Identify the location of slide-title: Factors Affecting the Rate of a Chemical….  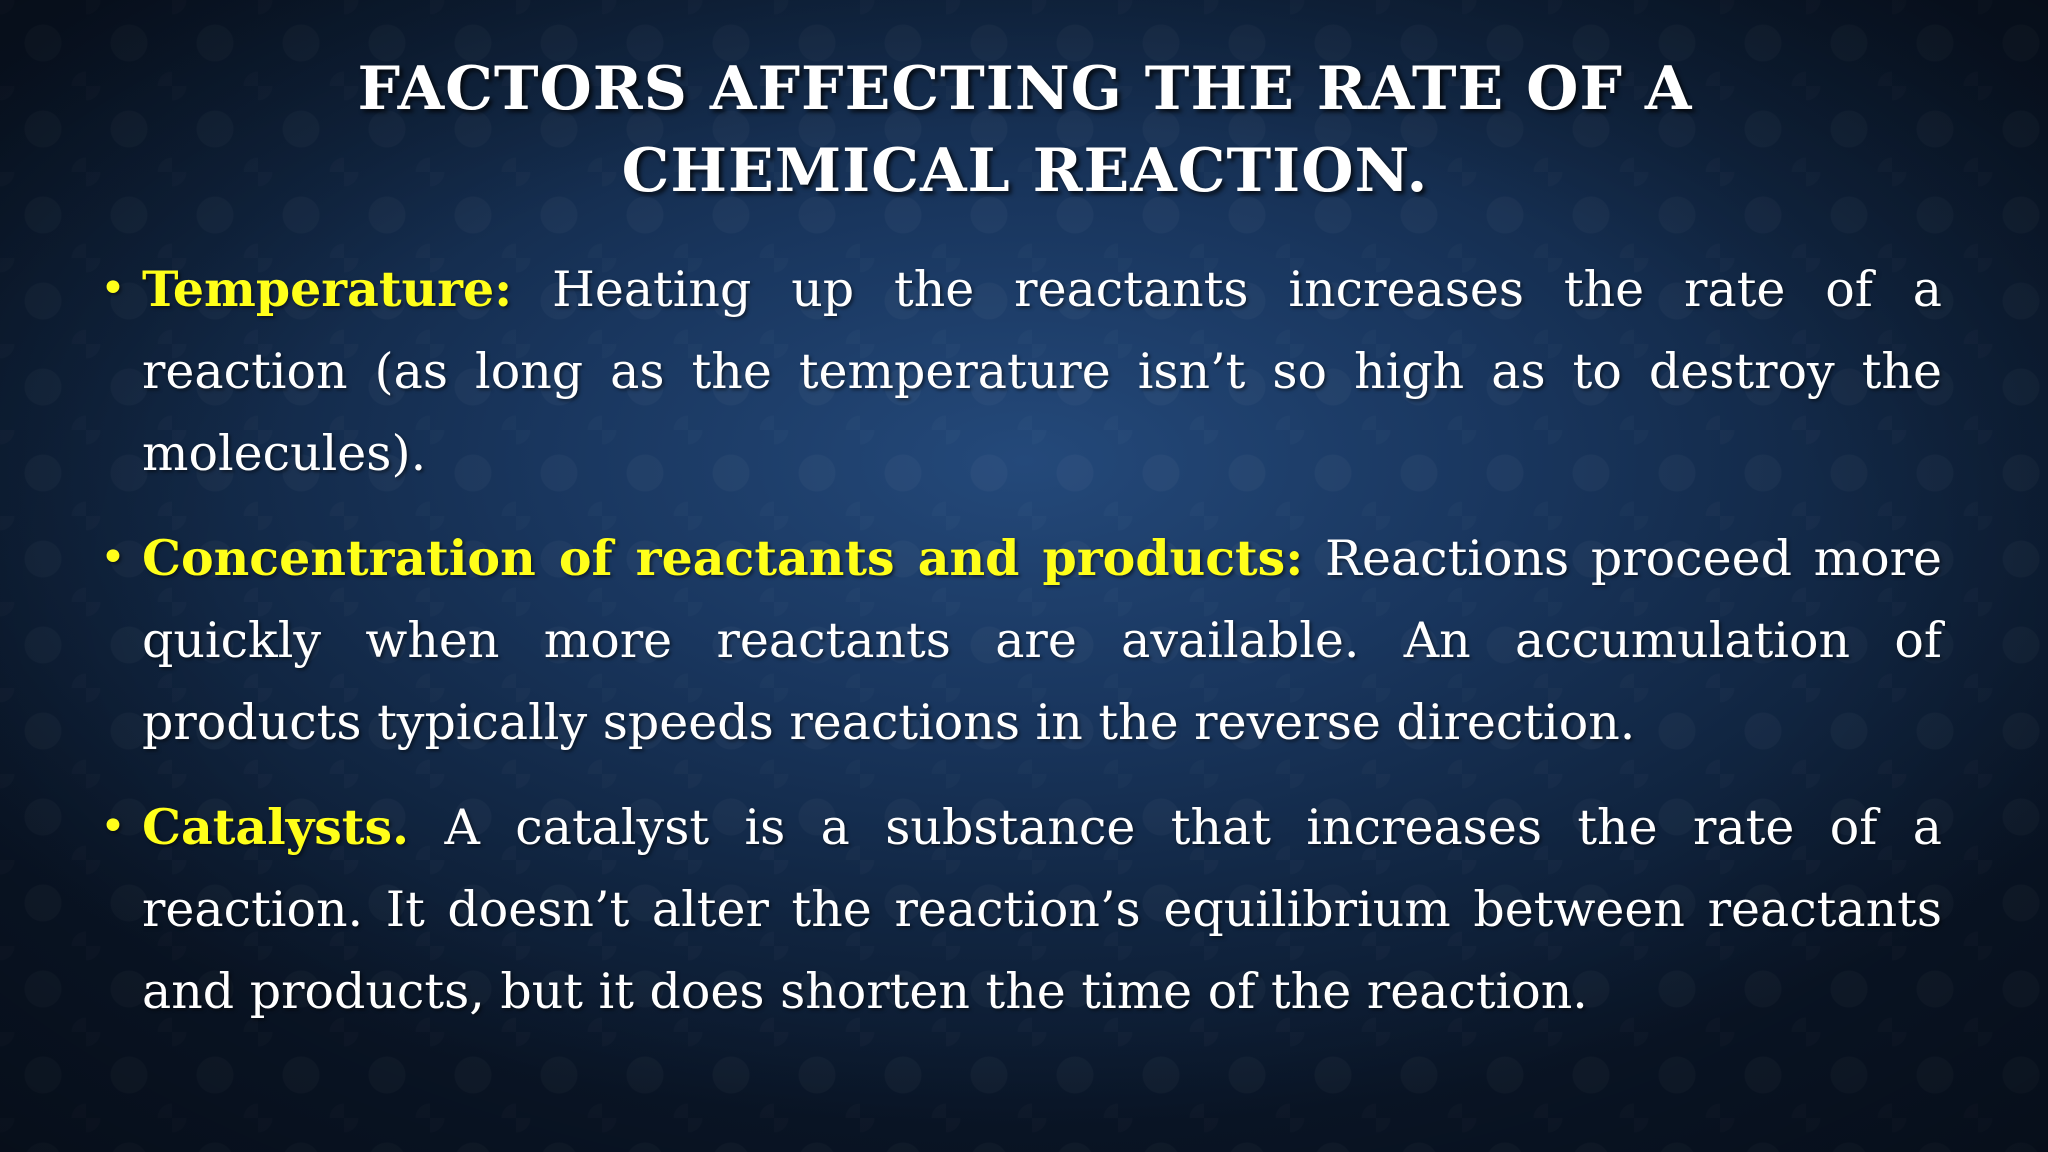
(1025, 130).